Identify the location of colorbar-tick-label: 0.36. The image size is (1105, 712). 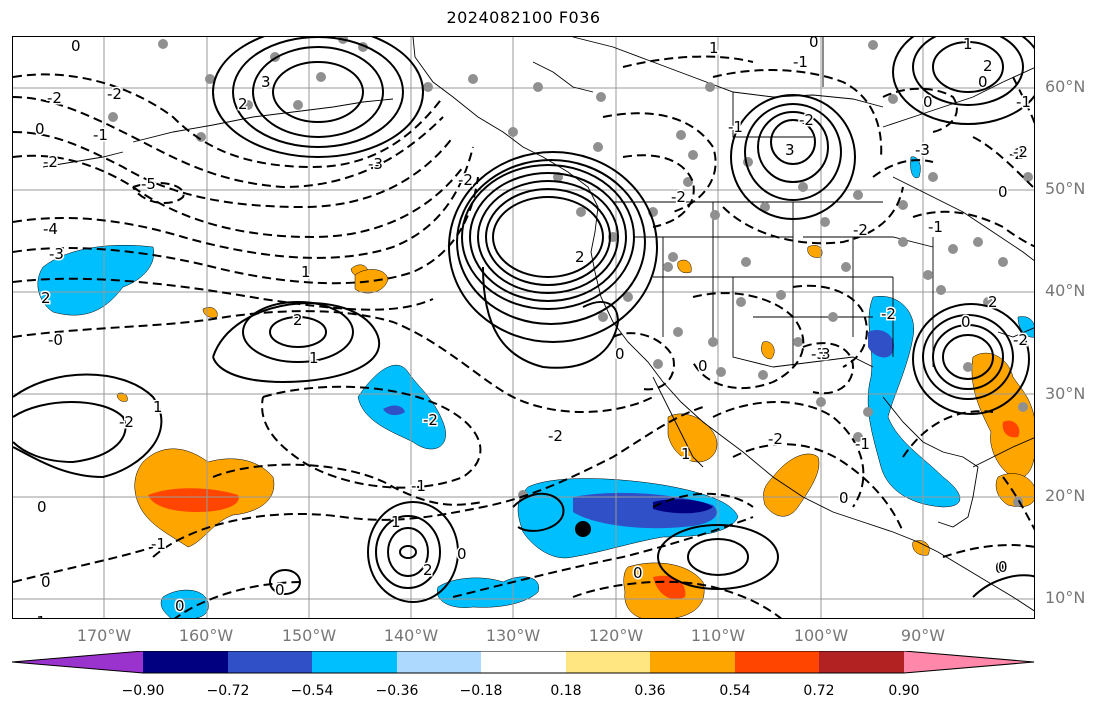
(650, 691).